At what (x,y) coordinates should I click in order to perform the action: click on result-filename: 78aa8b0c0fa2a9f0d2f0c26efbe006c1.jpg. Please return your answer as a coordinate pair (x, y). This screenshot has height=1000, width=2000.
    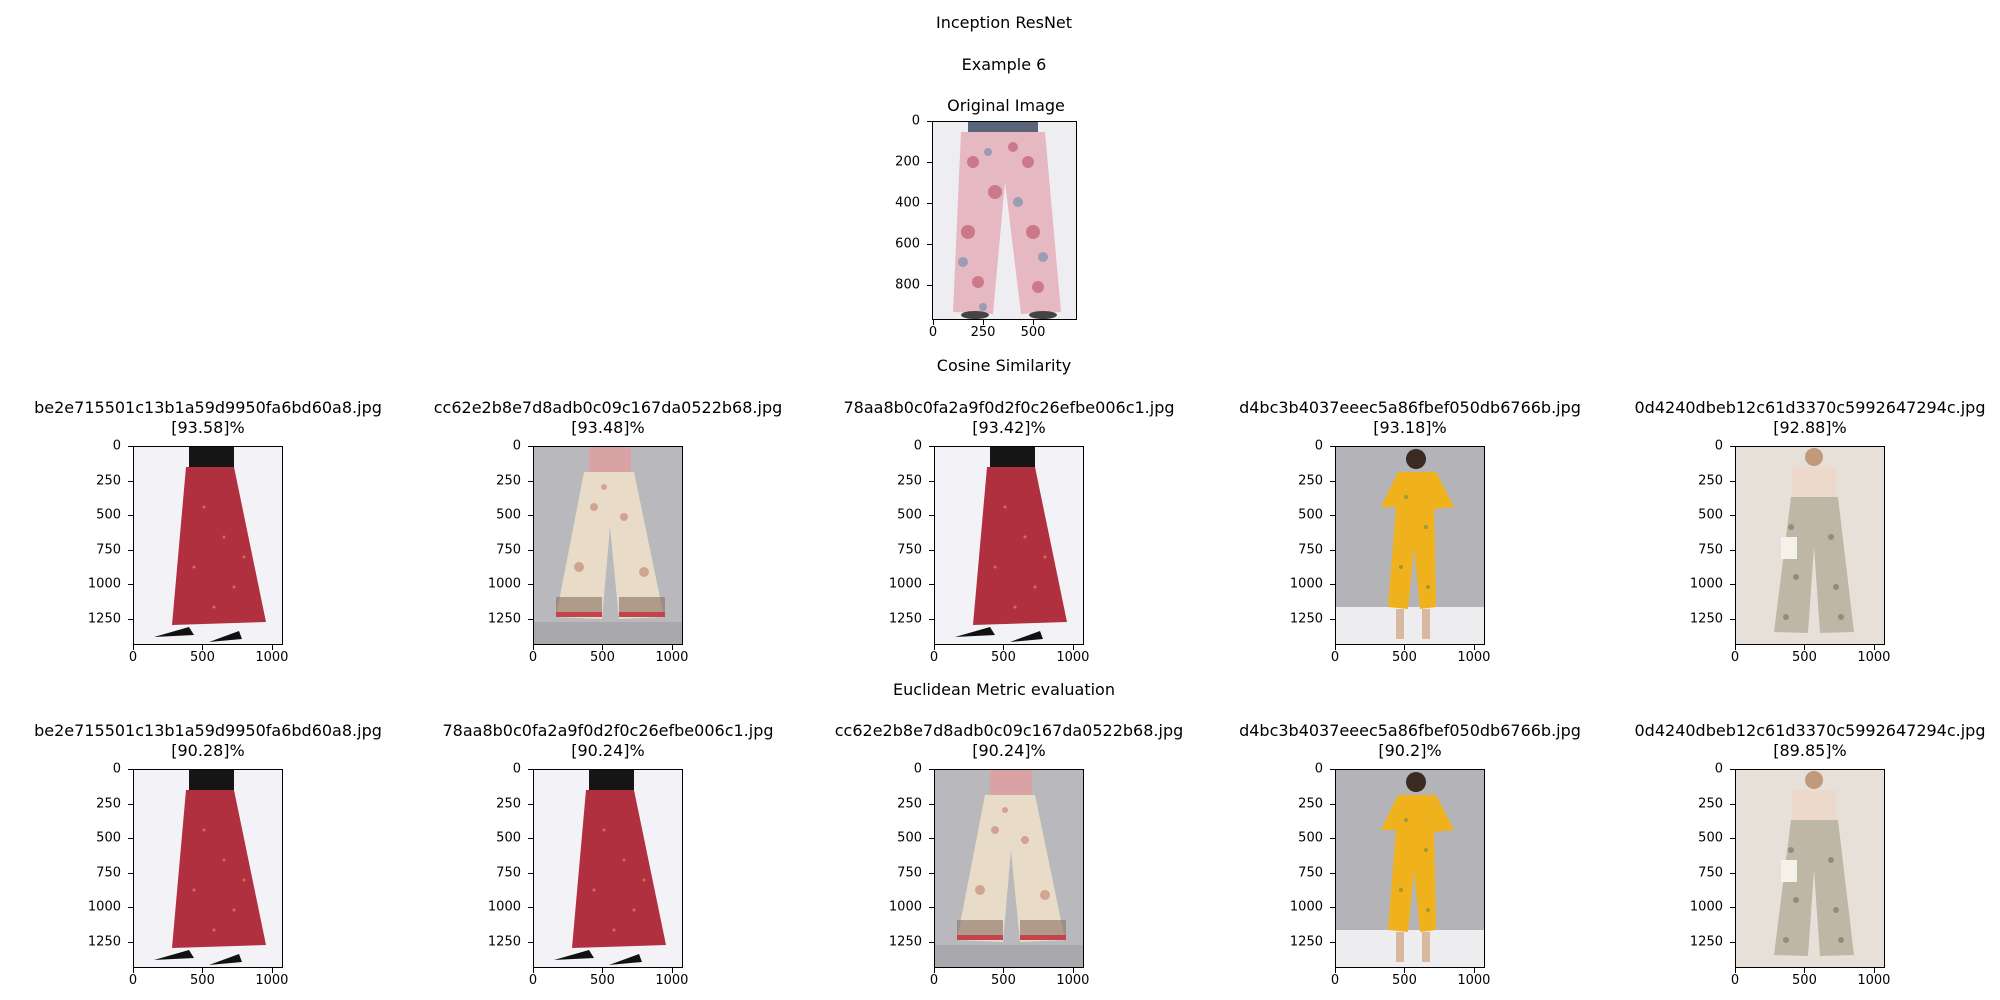
    Looking at the image, I should click on (608, 730).